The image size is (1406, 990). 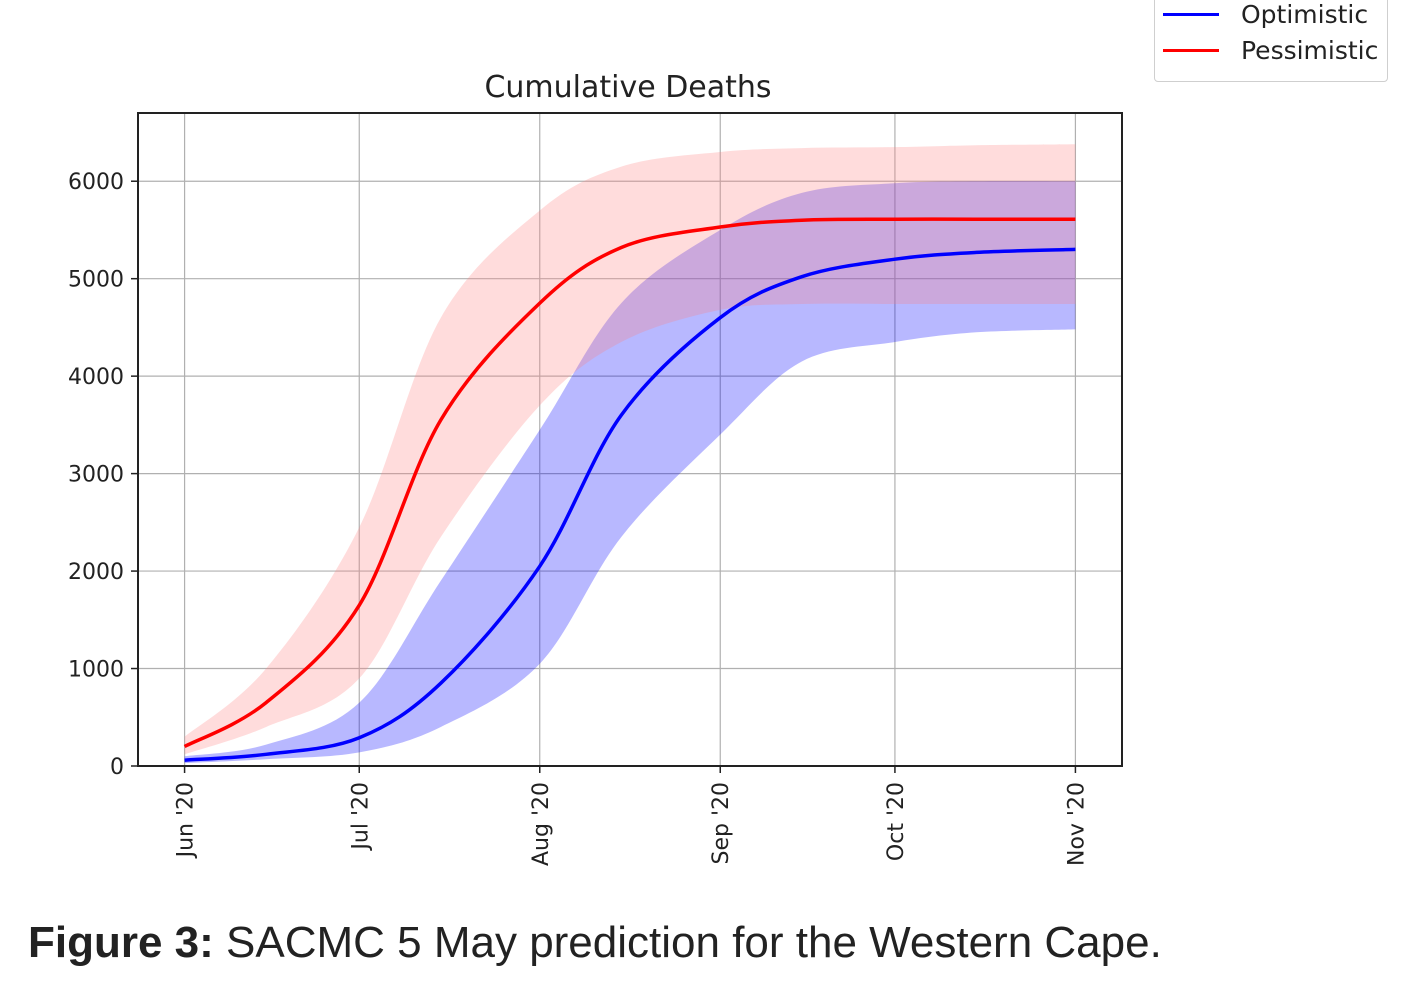 What do you see at coordinates (896, 821) in the screenshot?
I see `x-tick-label: Oct '20` at bounding box center [896, 821].